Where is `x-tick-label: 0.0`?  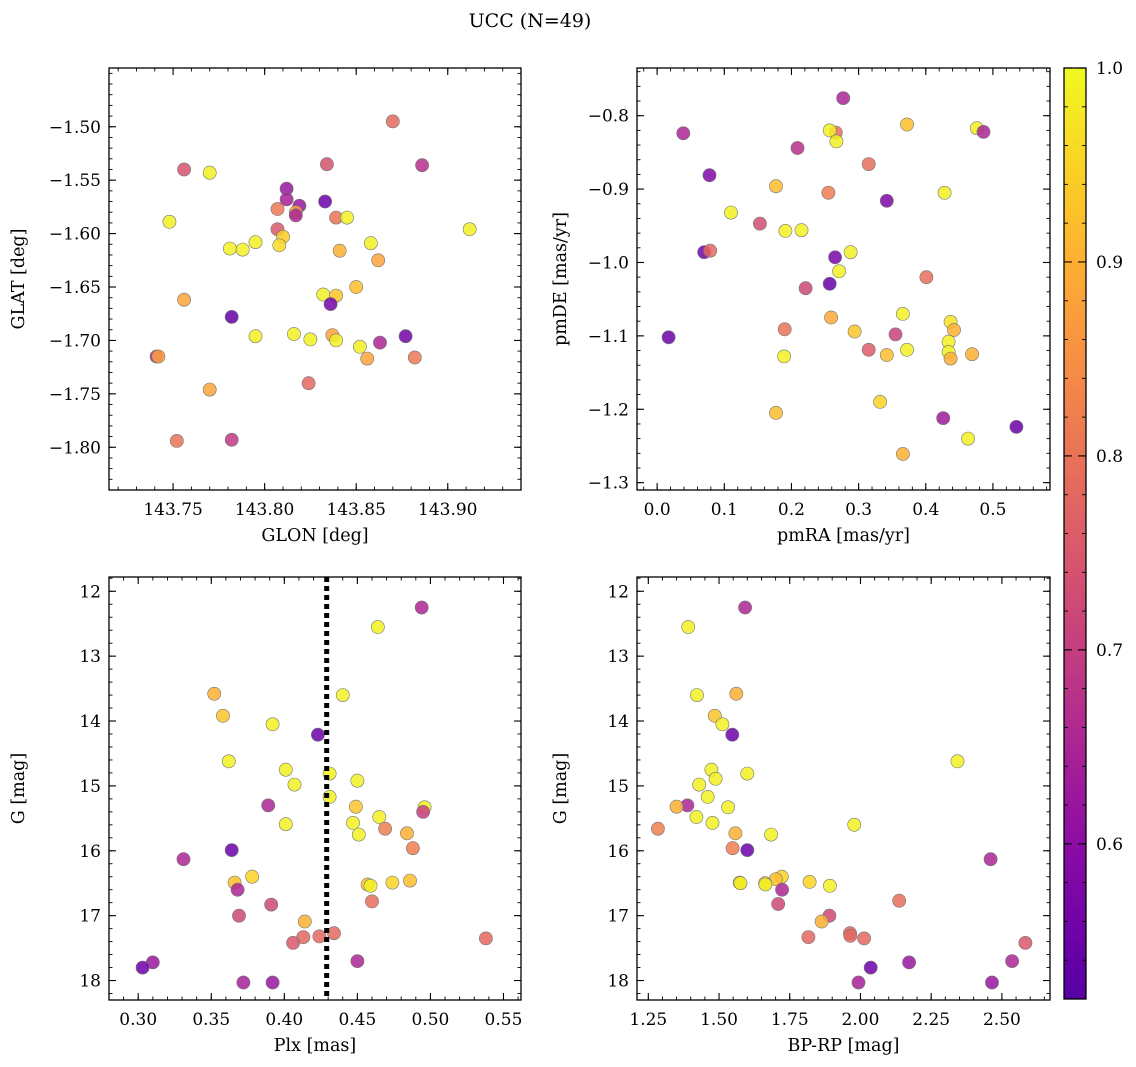 x-tick-label: 0.0 is located at coordinates (657, 510).